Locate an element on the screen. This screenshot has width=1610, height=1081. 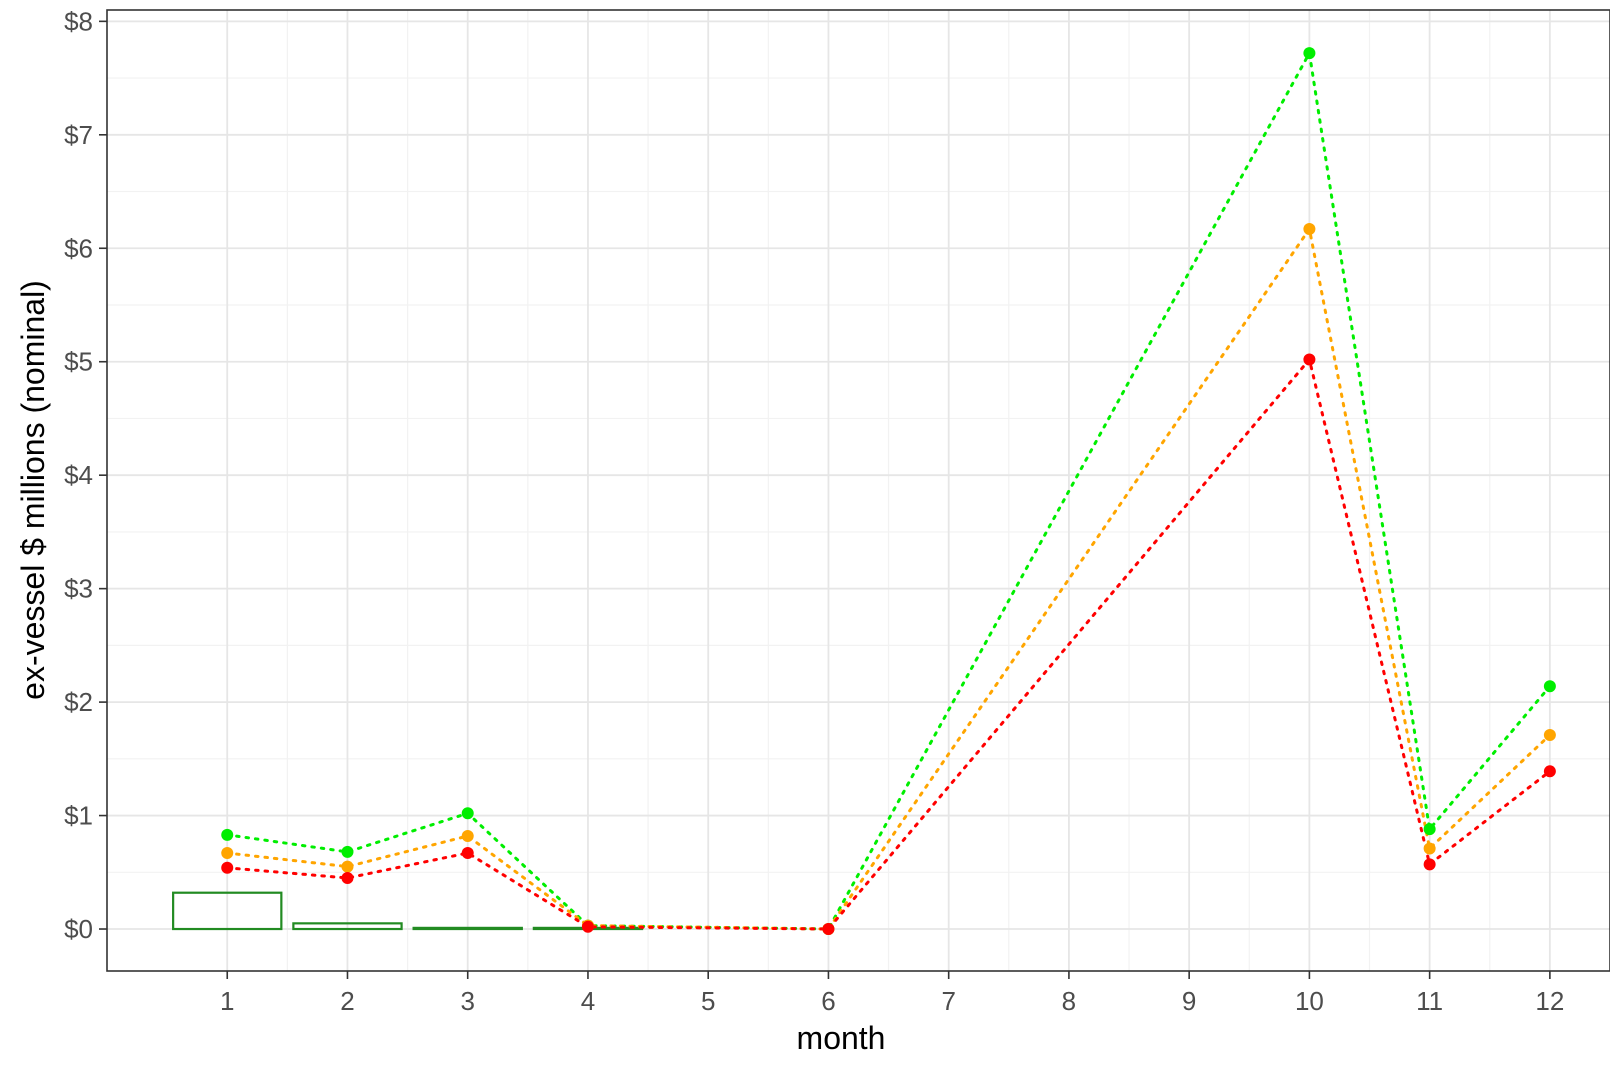
x-tick-label: 12 is located at coordinates (1549, 1001).